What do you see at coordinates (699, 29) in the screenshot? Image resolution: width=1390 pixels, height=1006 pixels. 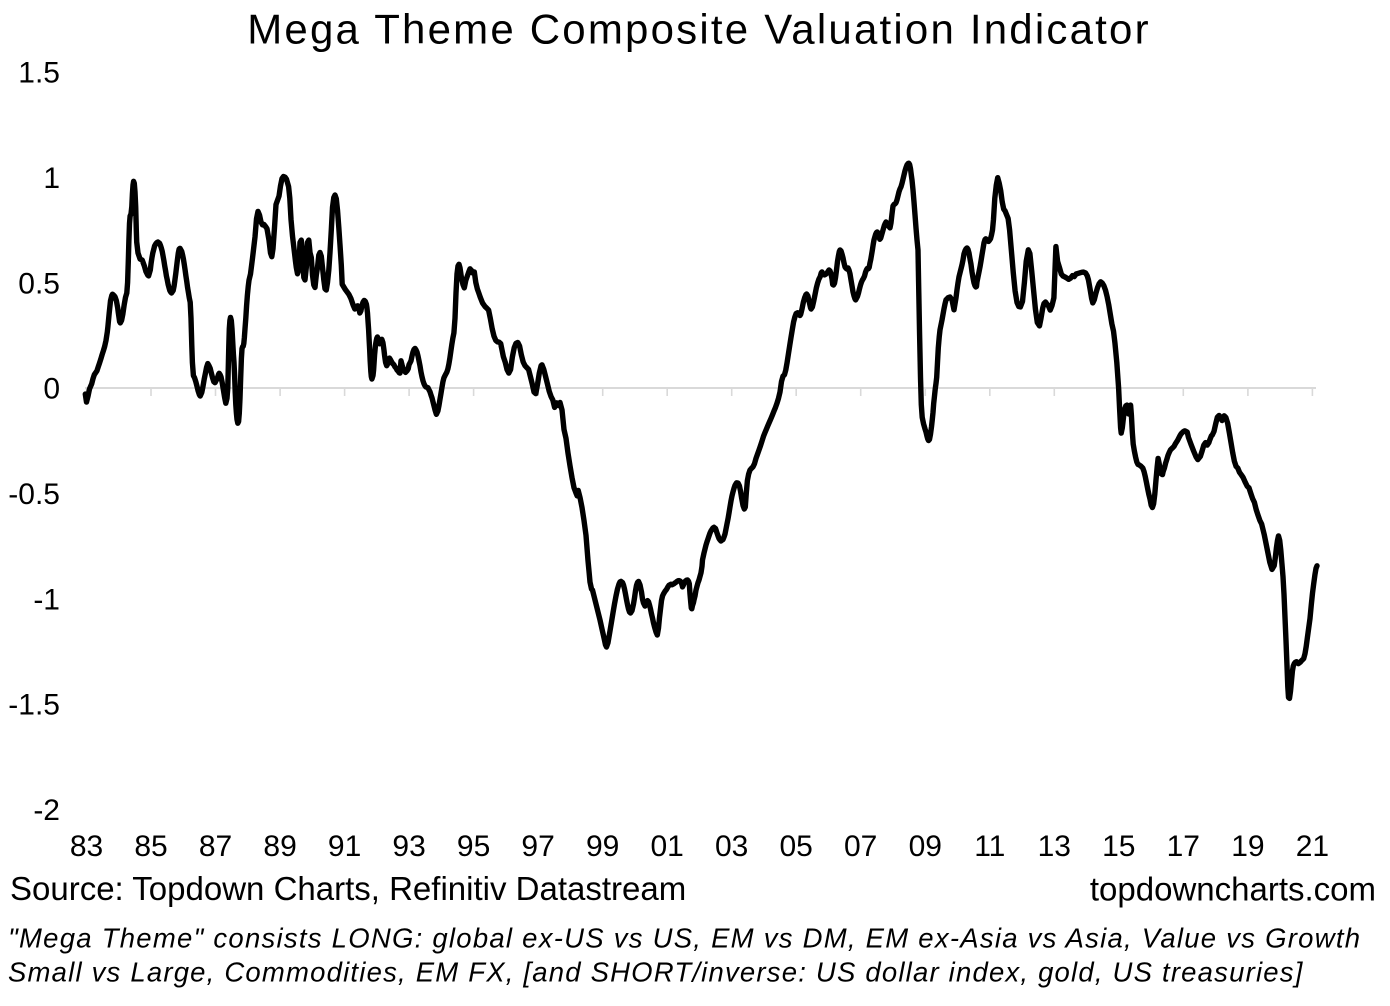 I see `svg-text:Mega Theme Composite Valuation: Mega Theme Composite Valuation Indicator` at bounding box center [699, 29].